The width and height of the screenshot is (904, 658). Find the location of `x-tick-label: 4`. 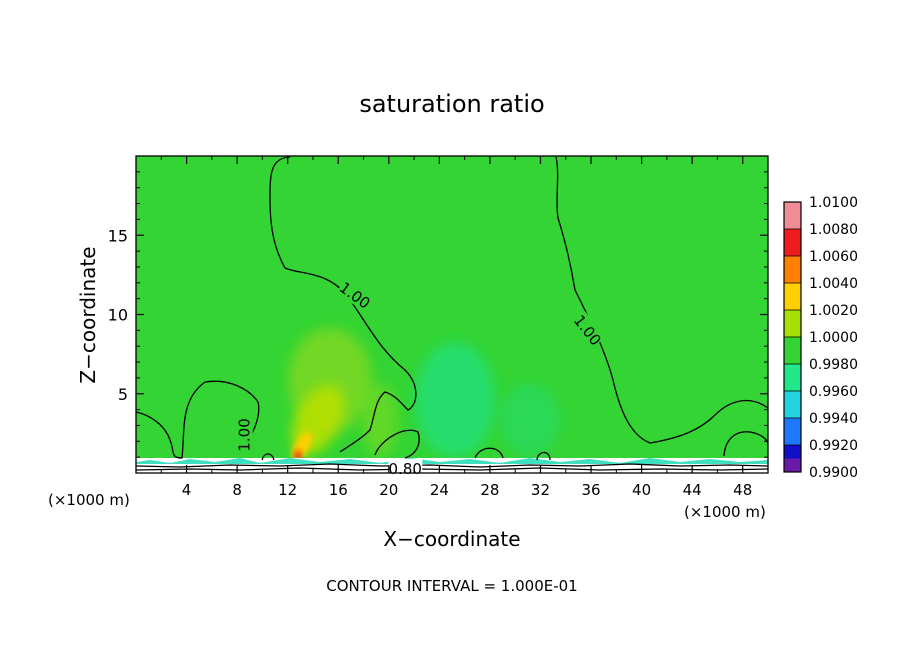

x-tick-label: 4 is located at coordinates (187, 490).